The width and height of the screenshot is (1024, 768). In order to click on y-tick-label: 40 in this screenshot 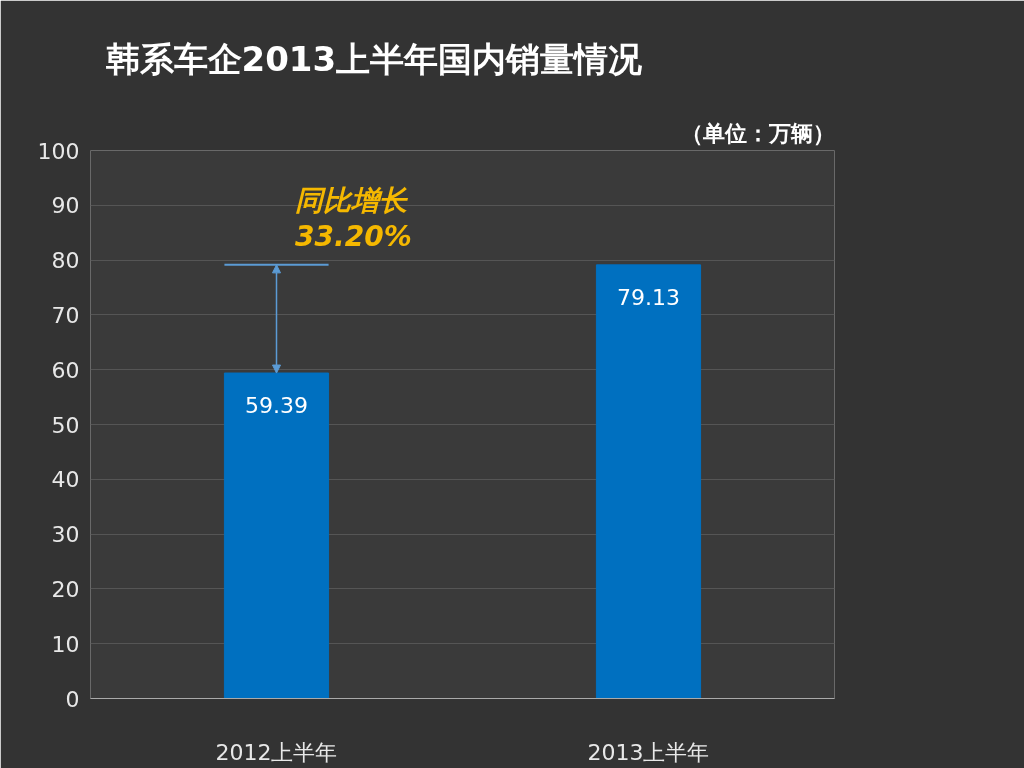, I will do `click(65, 480)`.